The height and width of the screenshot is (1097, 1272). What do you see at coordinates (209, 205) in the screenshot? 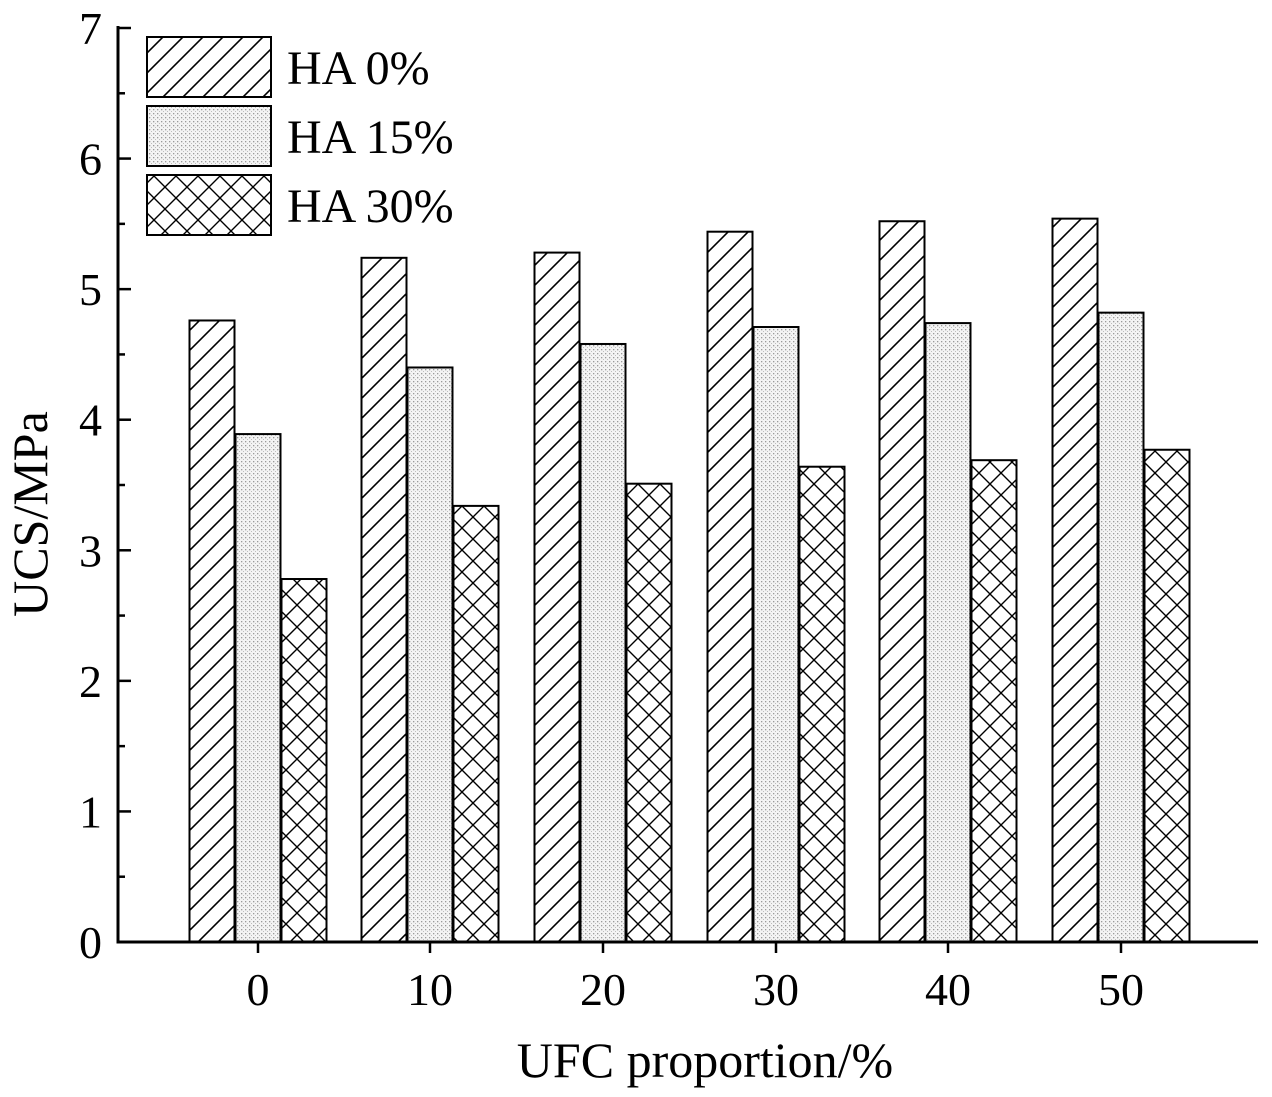
I see `legend-swatch-ha-30-` at bounding box center [209, 205].